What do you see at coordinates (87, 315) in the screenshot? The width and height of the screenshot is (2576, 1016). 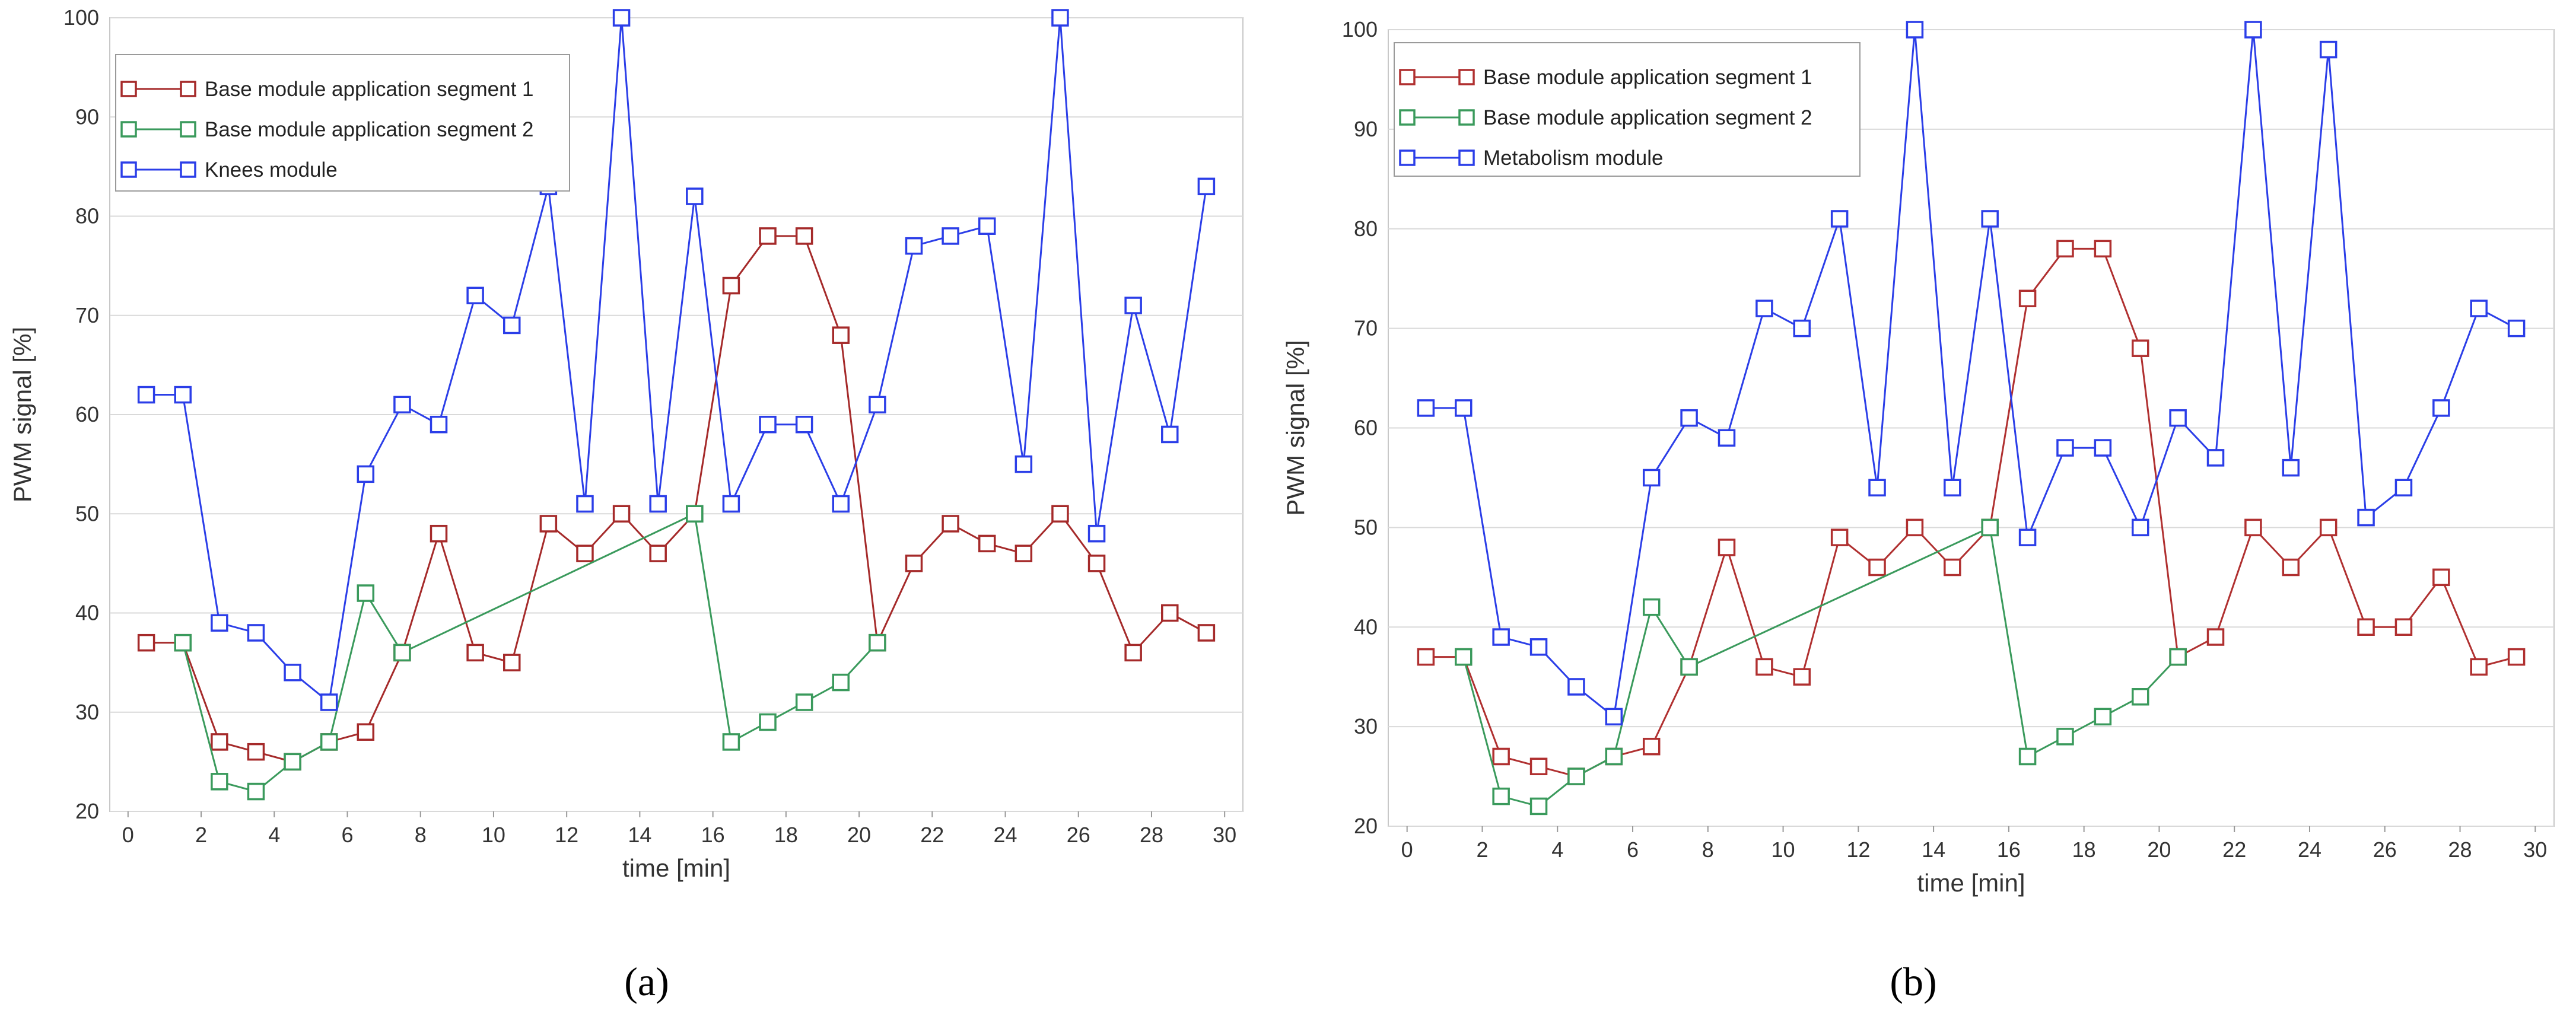 I see `y-tick-label: 70` at bounding box center [87, 315].